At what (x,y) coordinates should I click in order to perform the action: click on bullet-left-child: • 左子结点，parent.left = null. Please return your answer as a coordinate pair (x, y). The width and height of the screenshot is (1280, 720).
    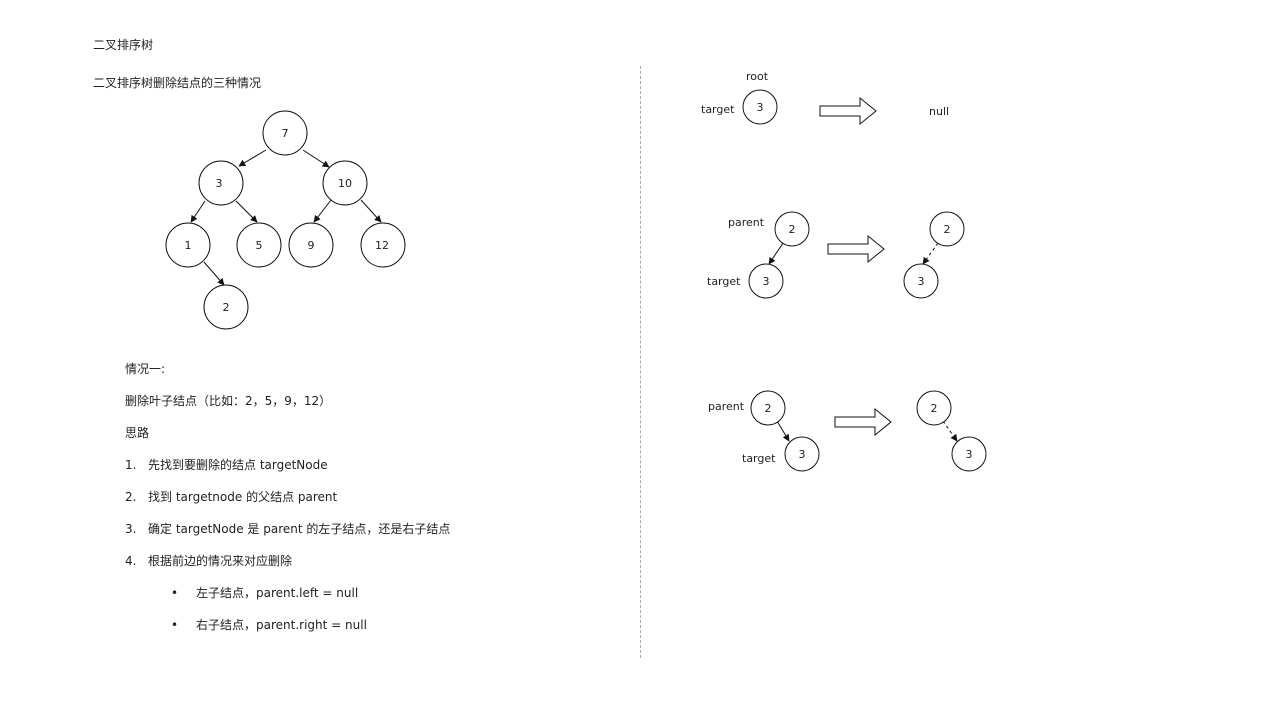
    Looking at the image, I should click on (264, 593).